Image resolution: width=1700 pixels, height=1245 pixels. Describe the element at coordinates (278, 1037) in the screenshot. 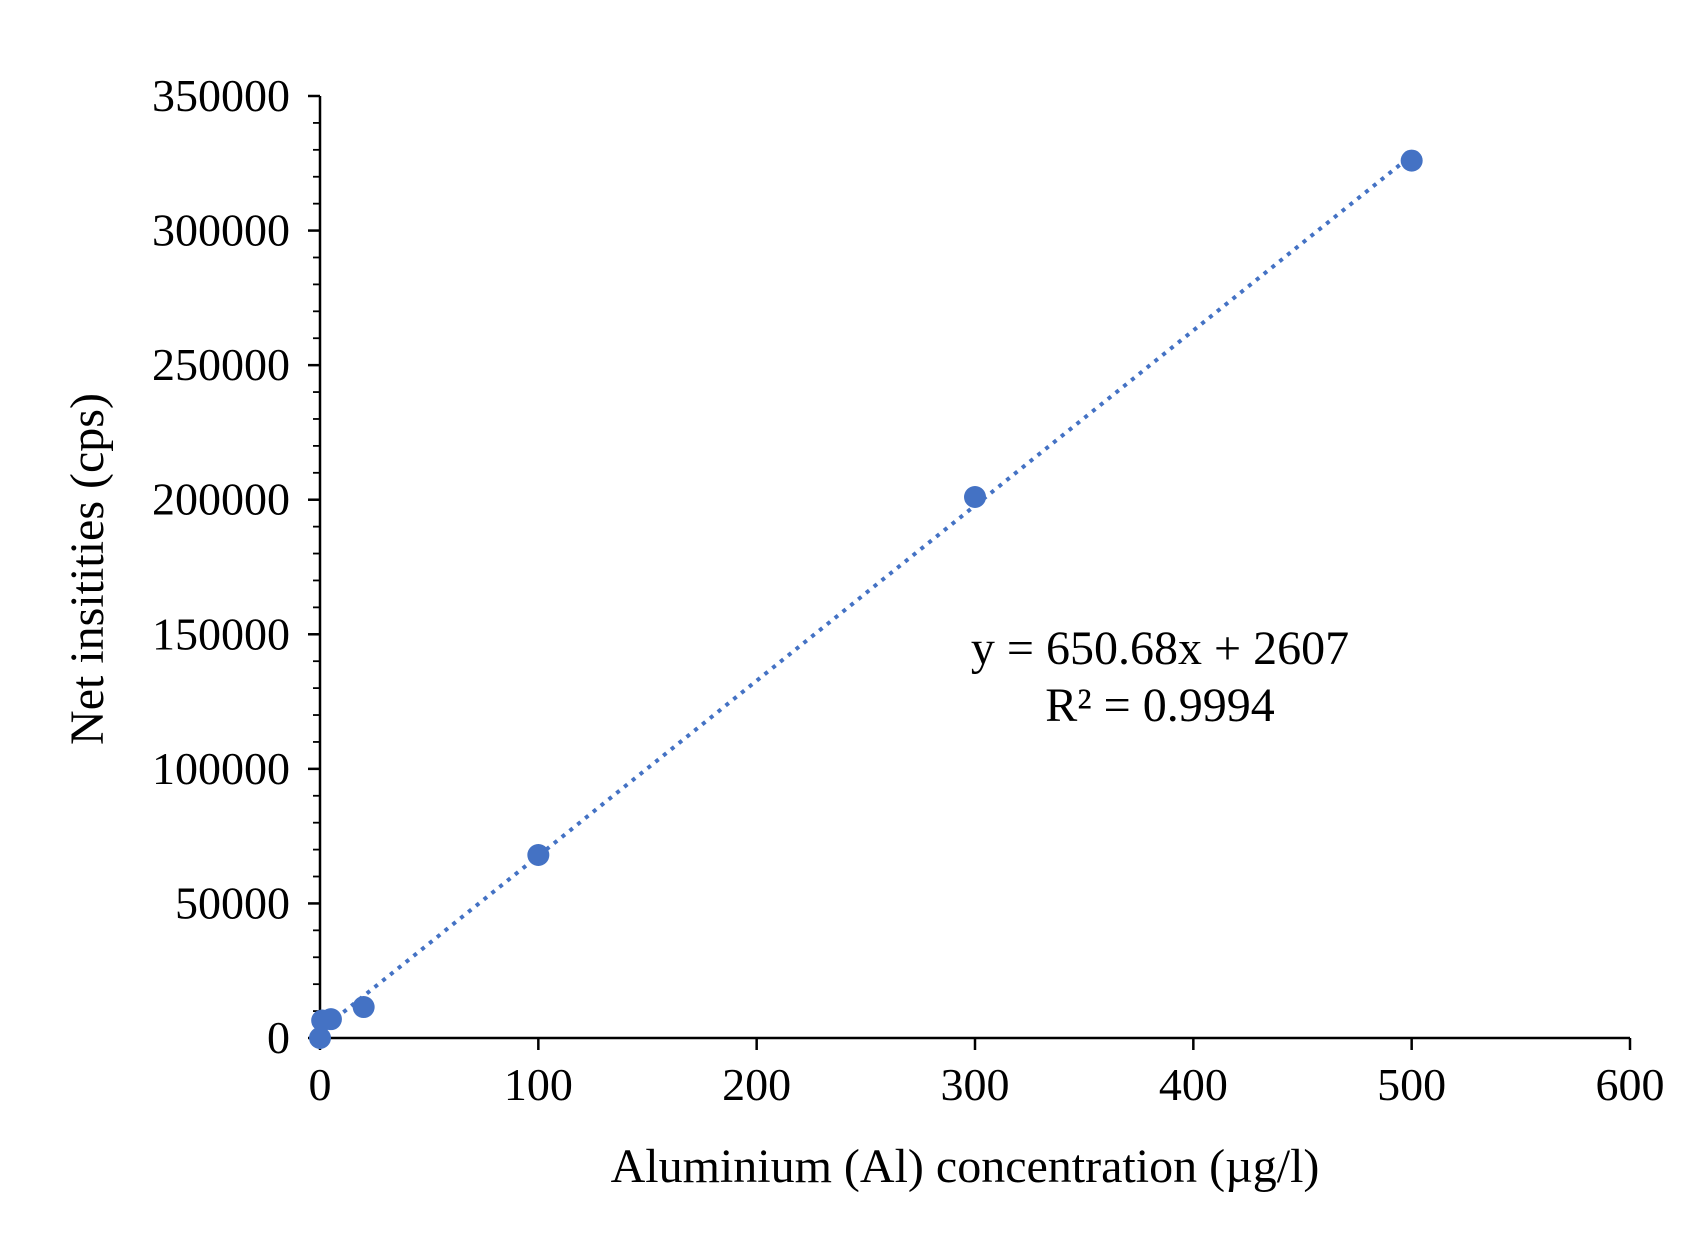

I see `y-tick-label: 0` at that location.